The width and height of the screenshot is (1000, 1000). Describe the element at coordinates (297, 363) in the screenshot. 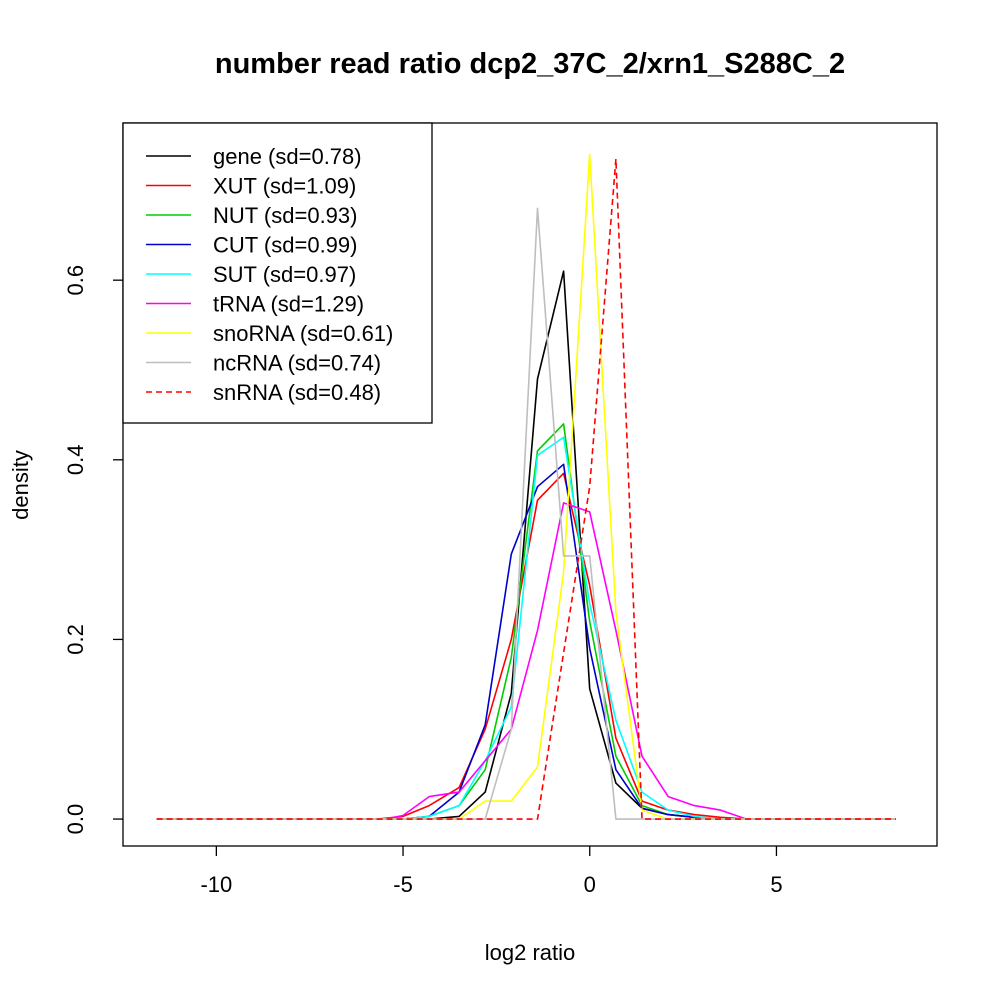

I see `legend-entry-label: ncRNA (sd=0.74)` at that location.